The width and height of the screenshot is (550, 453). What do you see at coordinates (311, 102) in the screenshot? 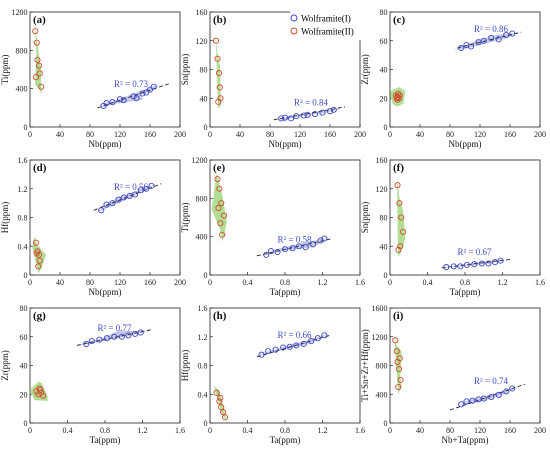
I see `r2-label-b: R² = 0.84` at bounding box center [311, 102].